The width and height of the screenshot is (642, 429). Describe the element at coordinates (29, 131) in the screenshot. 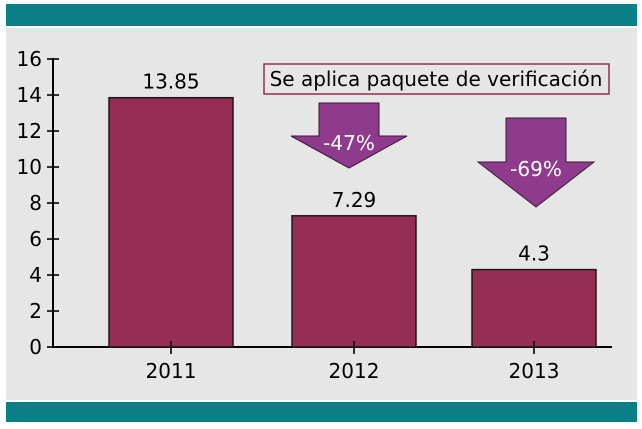

I see `y-tick-label: 12` at that location.